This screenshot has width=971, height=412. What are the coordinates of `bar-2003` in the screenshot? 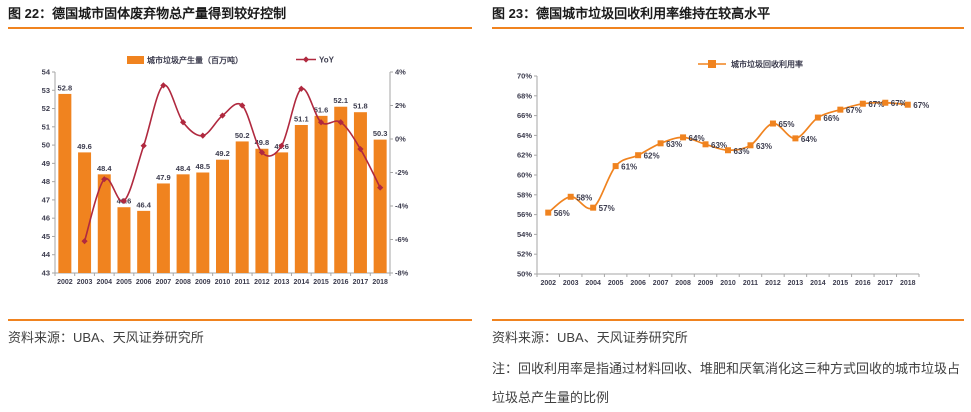 It's located at (85, 213).